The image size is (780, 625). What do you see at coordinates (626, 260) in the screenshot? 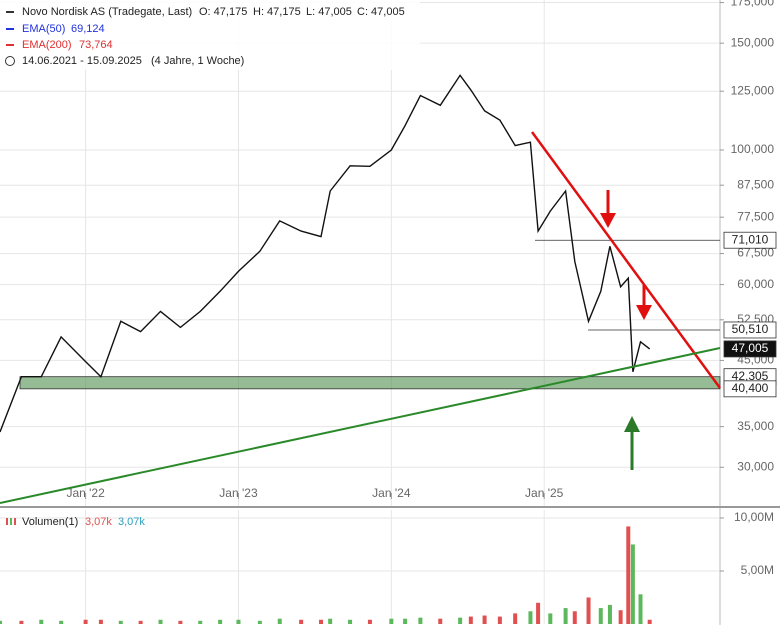
I see `downtrend-line` at bounding box center [626, 260].